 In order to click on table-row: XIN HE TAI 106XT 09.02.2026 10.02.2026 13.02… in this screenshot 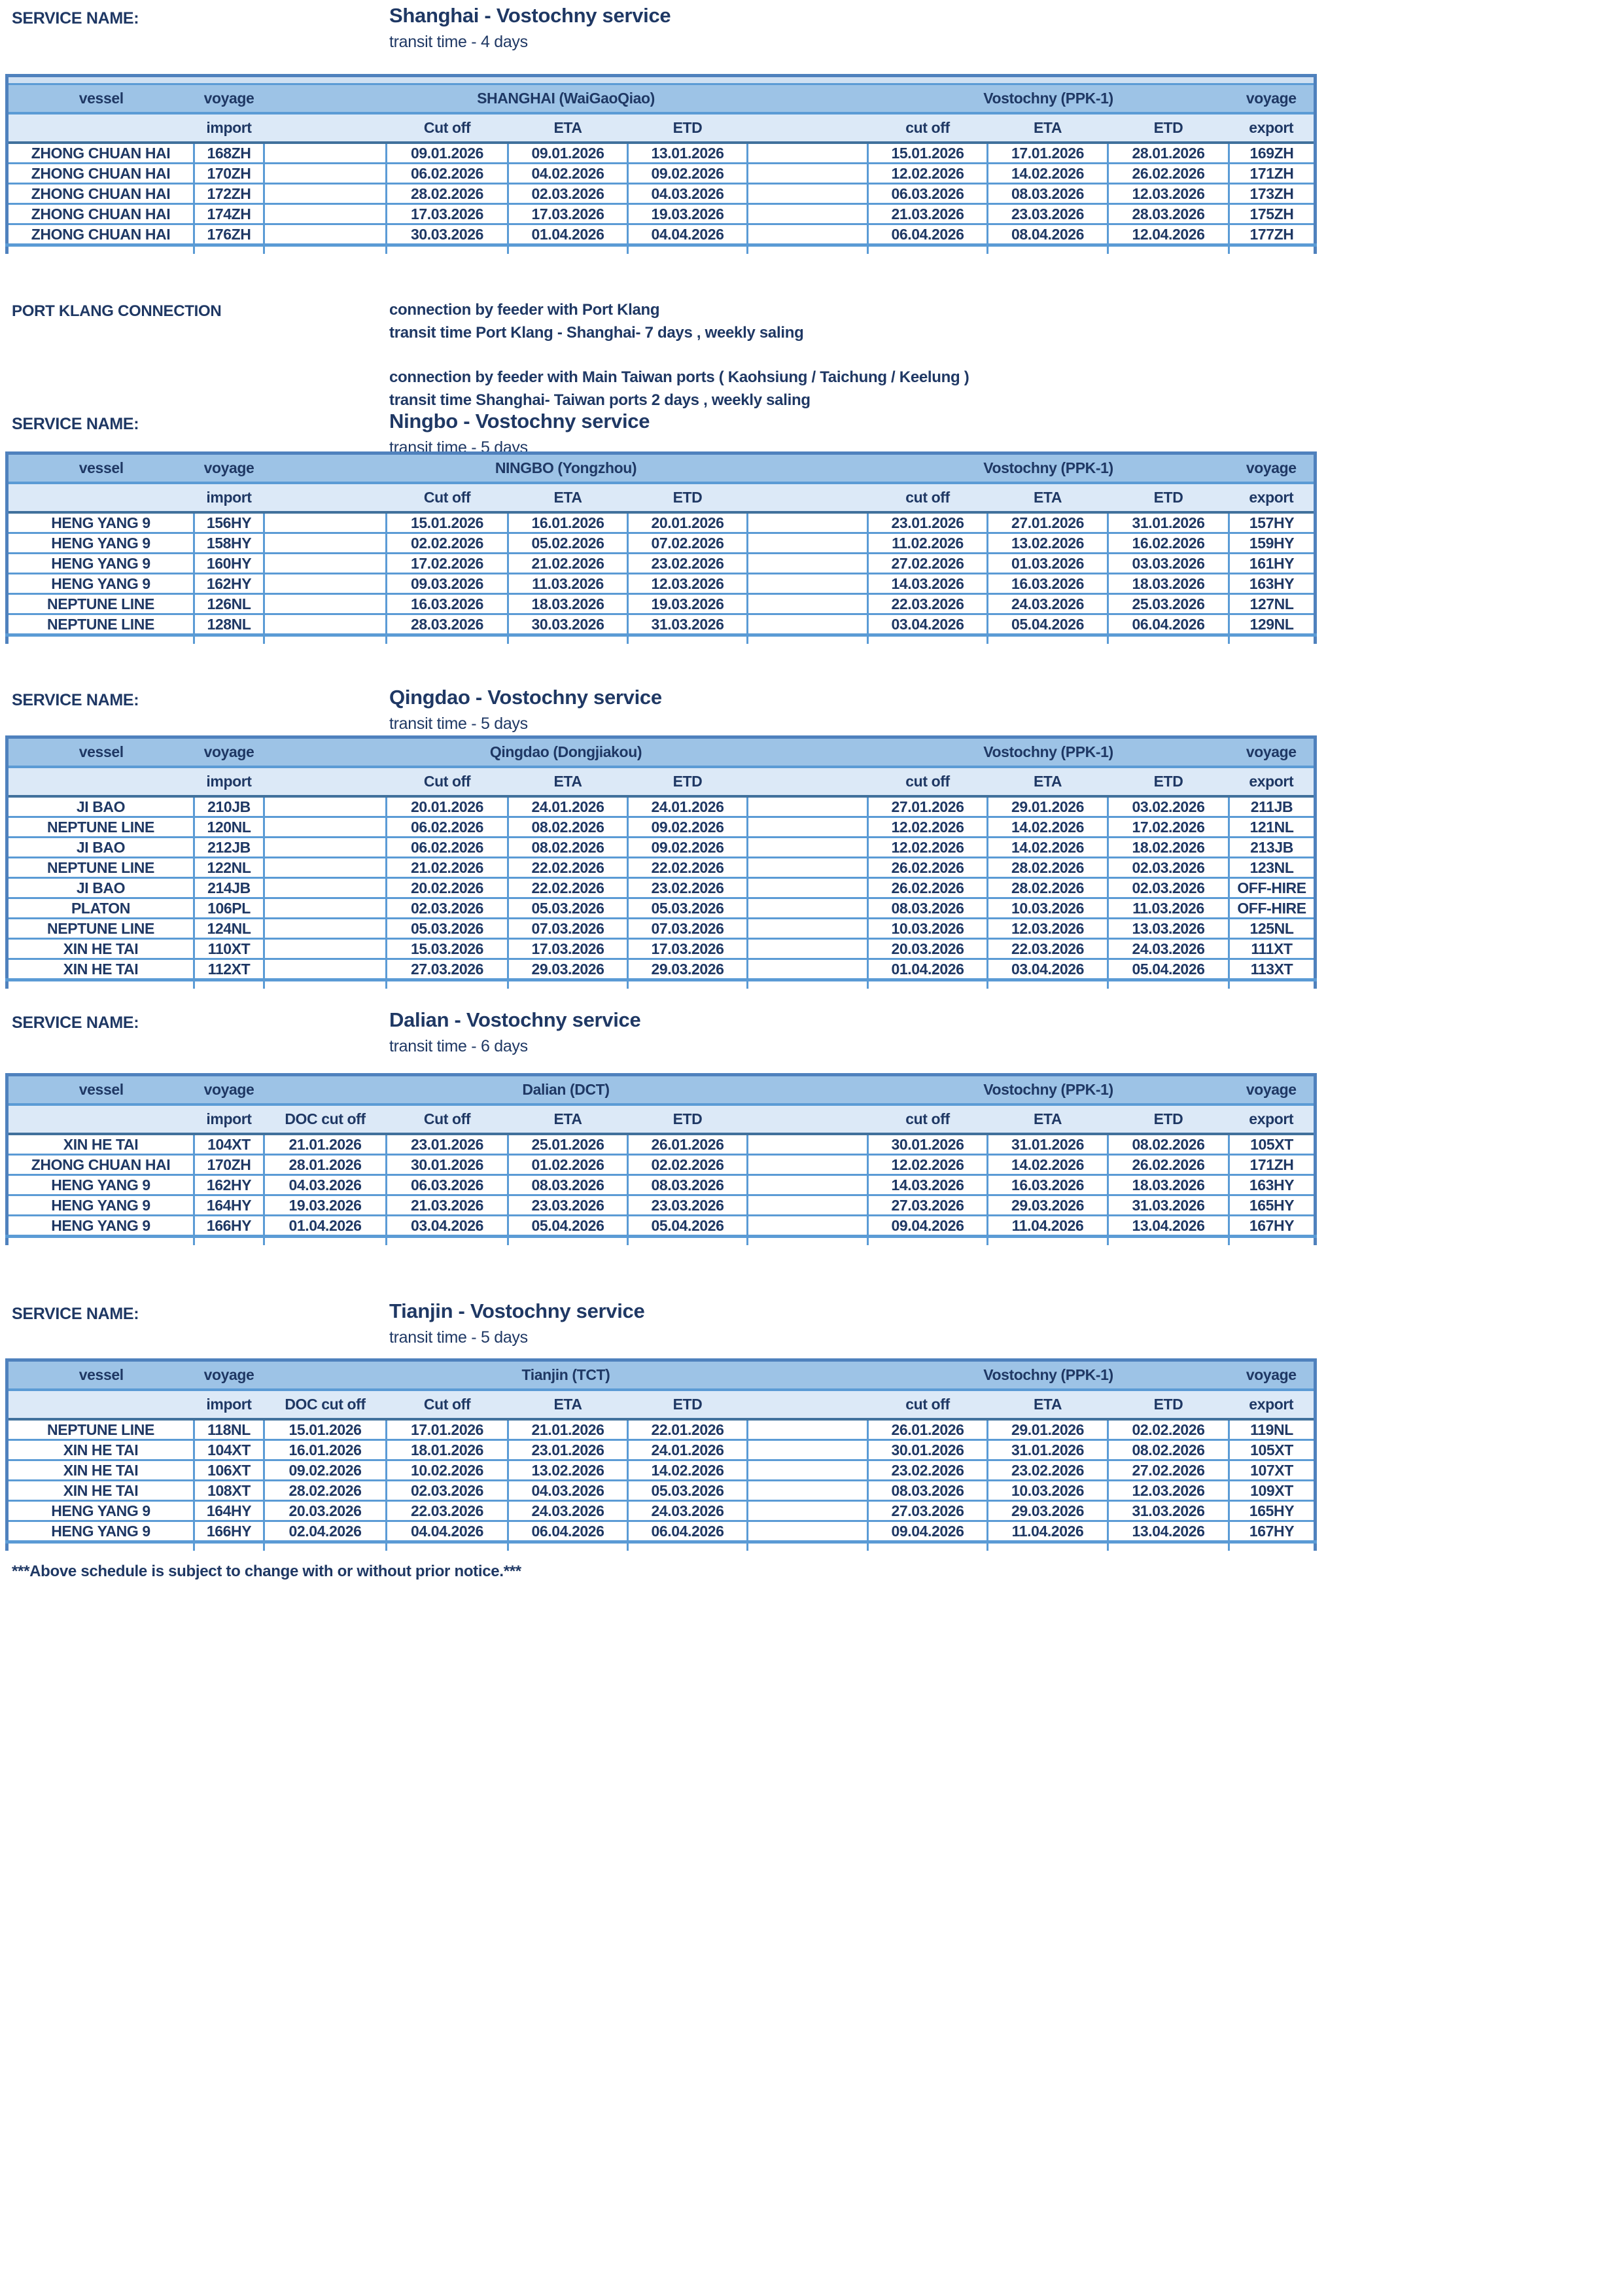, I will do `click(661, 1470)`.